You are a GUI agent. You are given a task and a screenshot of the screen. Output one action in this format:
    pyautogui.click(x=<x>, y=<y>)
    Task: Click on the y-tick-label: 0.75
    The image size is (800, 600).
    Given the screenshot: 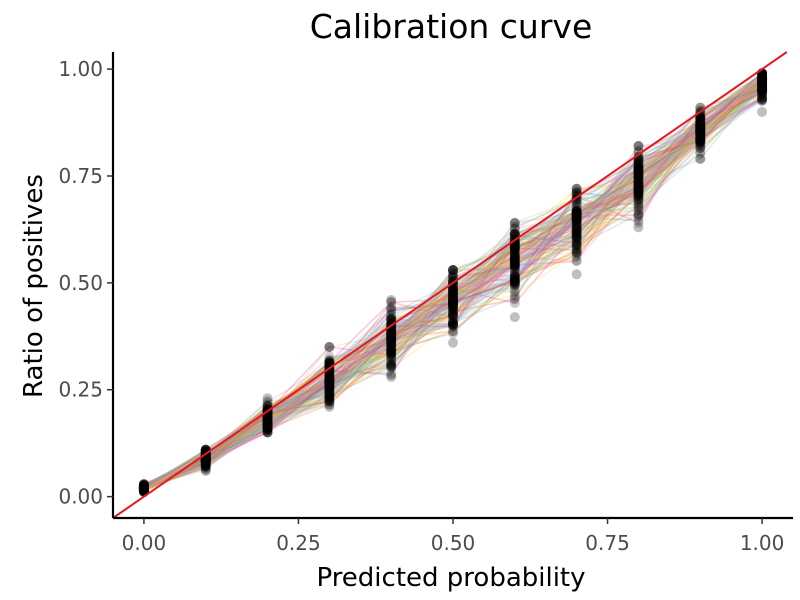 What is the action you would take?
    pyautogui.click(x=80, y=176)
    